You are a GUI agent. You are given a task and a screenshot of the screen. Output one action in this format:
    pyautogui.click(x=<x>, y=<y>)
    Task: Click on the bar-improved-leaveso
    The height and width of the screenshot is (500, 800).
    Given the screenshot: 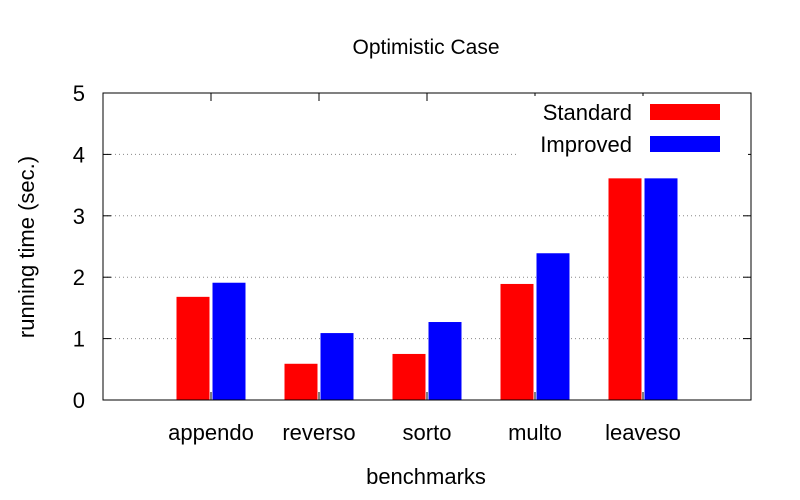 What is the action you would take?
    pyautogui.click(x=661, y=289)
    